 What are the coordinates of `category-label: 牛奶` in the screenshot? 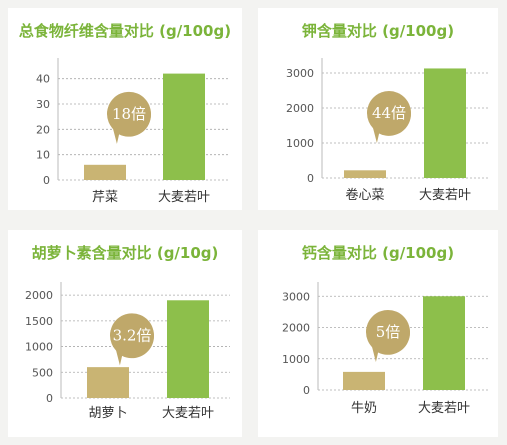 It's located at (364, 408).